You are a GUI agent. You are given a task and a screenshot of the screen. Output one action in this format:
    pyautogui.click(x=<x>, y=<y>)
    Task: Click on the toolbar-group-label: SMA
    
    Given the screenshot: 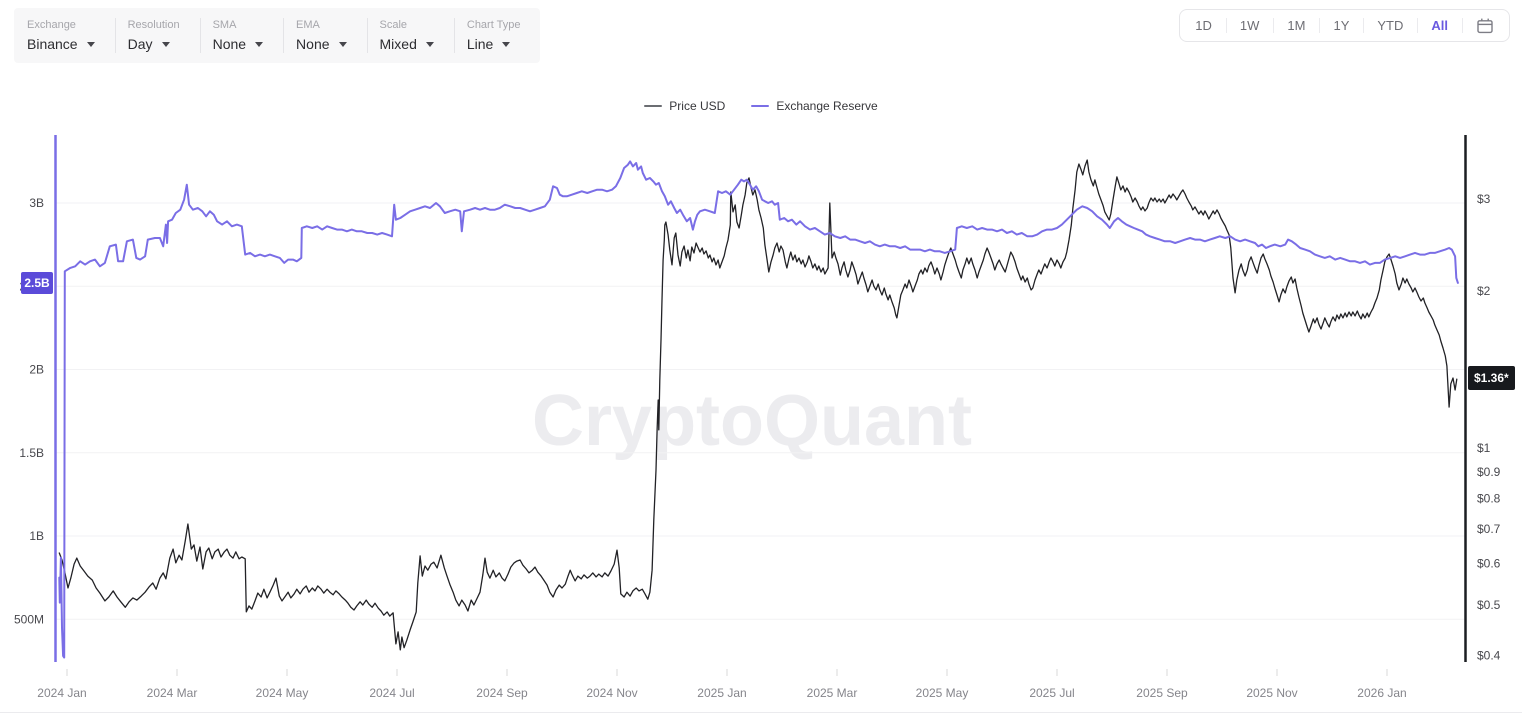 What is the action you would take?
    pyautogui.click(x=224, y=25)
    